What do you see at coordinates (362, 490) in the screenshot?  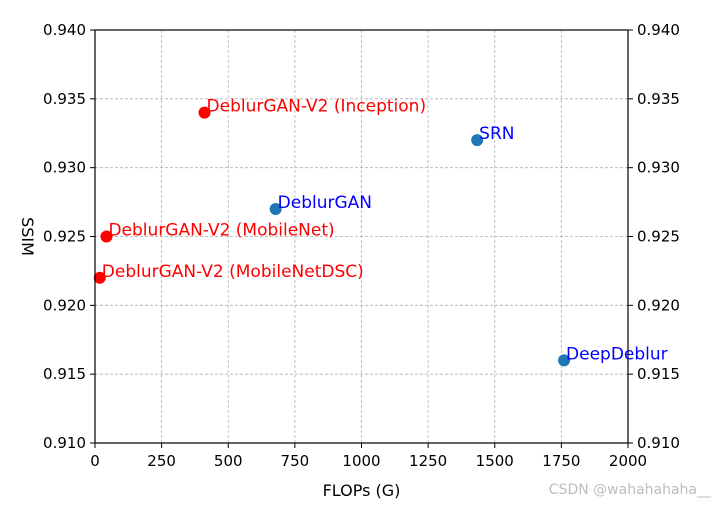 I see `x-axis-label: FLOPs (G)` at bounding box center [362, 490].